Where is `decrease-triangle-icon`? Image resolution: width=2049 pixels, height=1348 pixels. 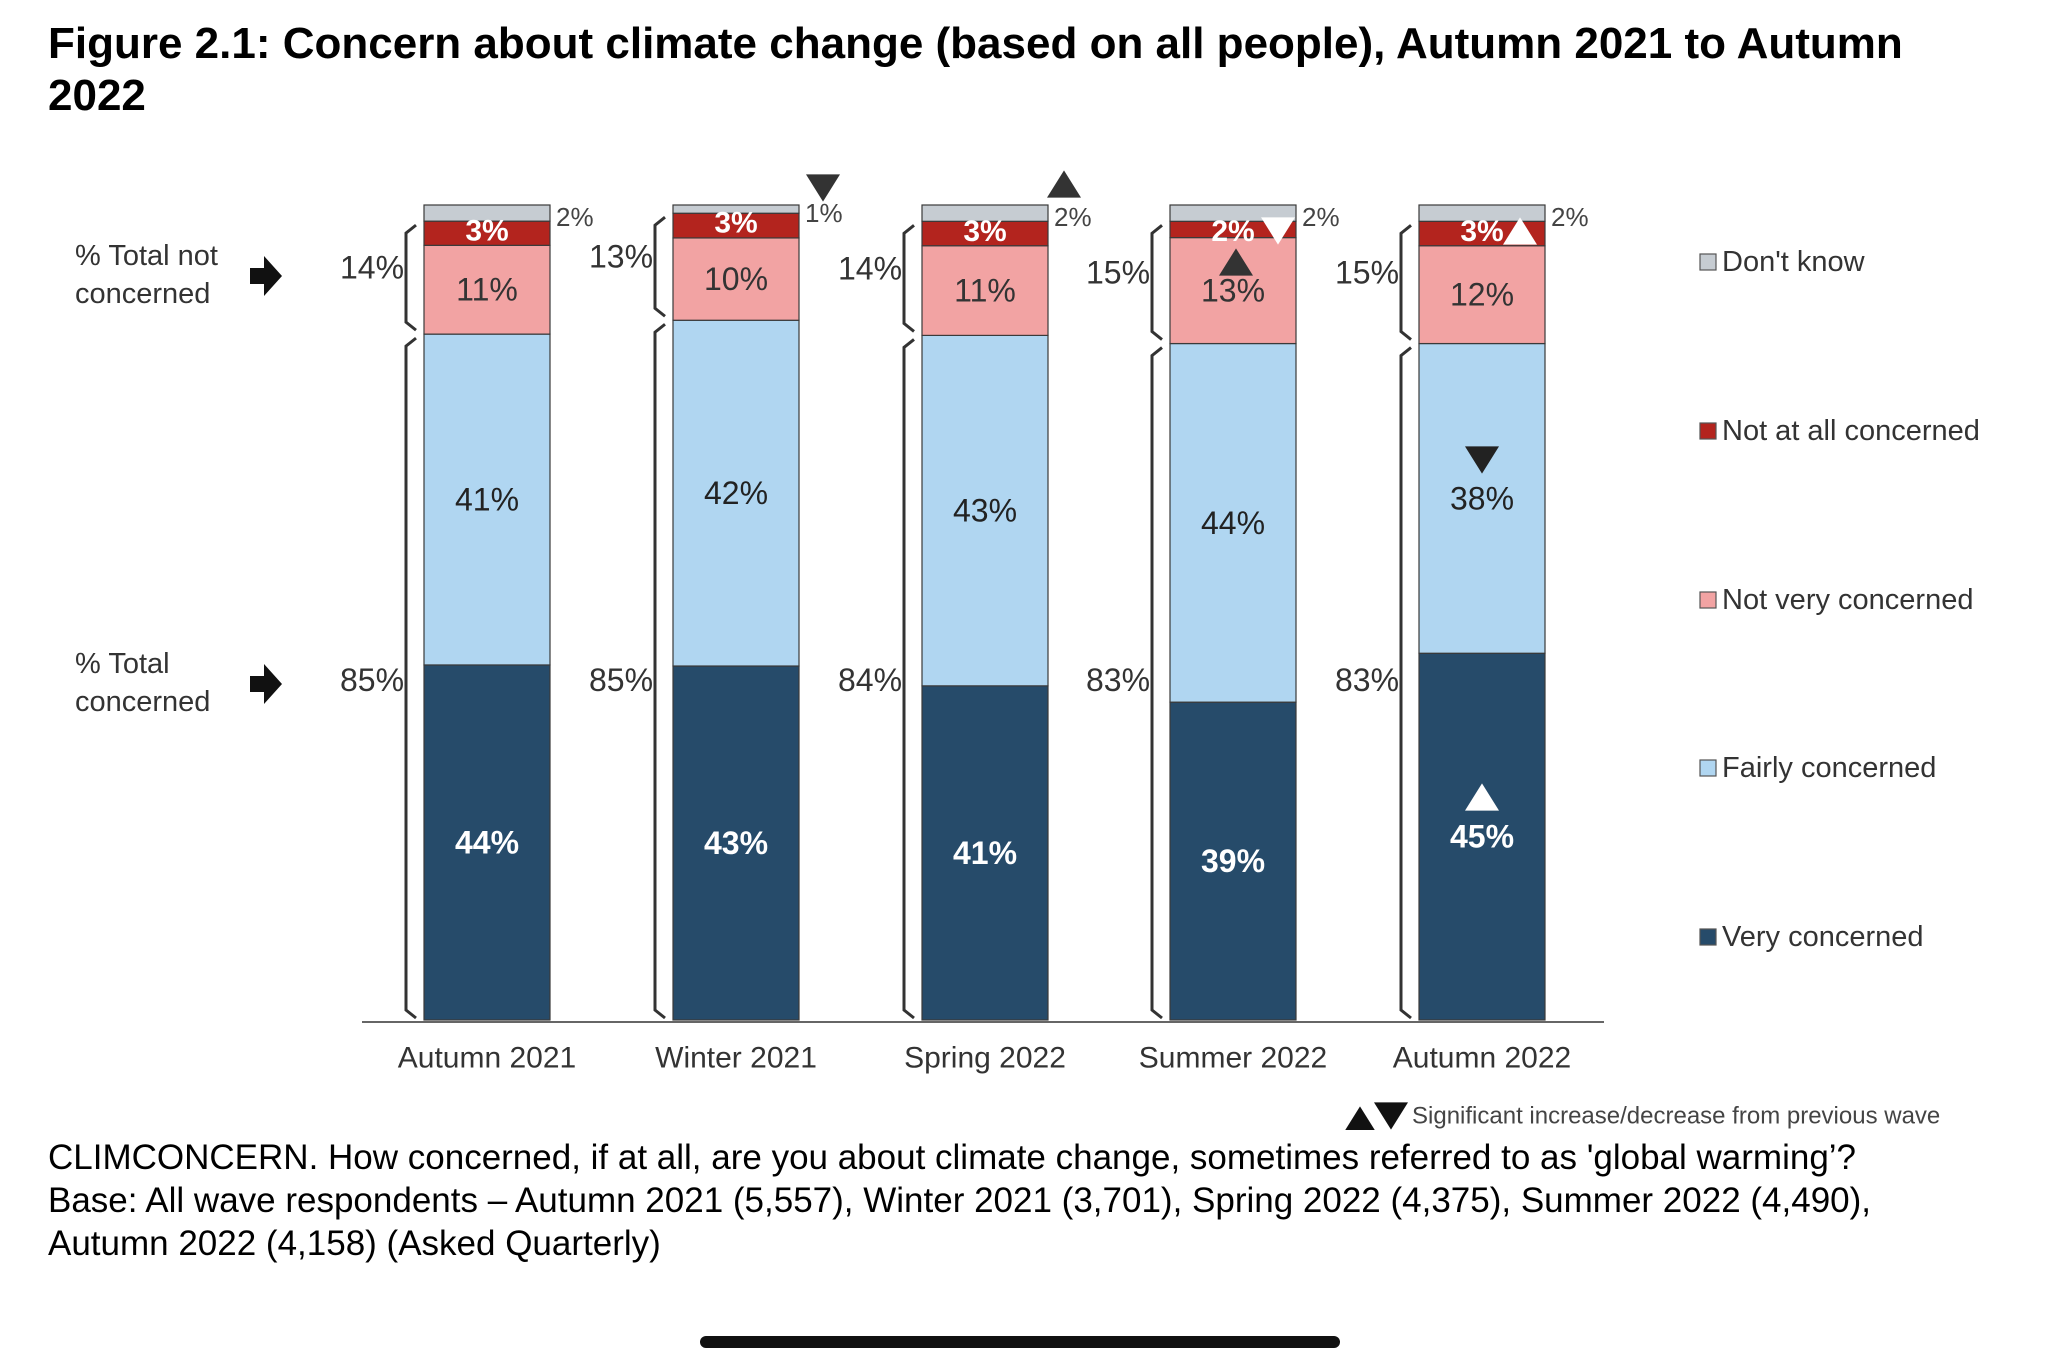
decrease-triangle-icon is located at coordinates (1391, 1116).